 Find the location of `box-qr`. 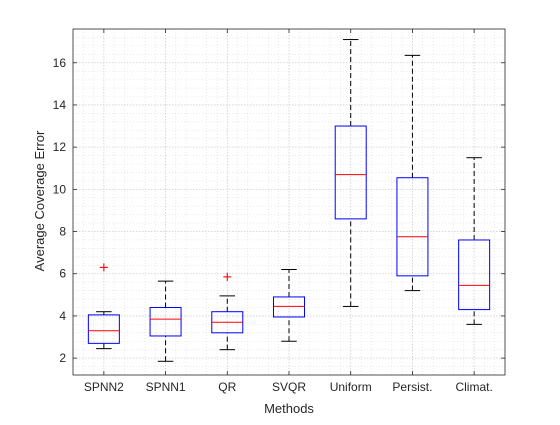

box-qr is located at coordinates (227, 311).